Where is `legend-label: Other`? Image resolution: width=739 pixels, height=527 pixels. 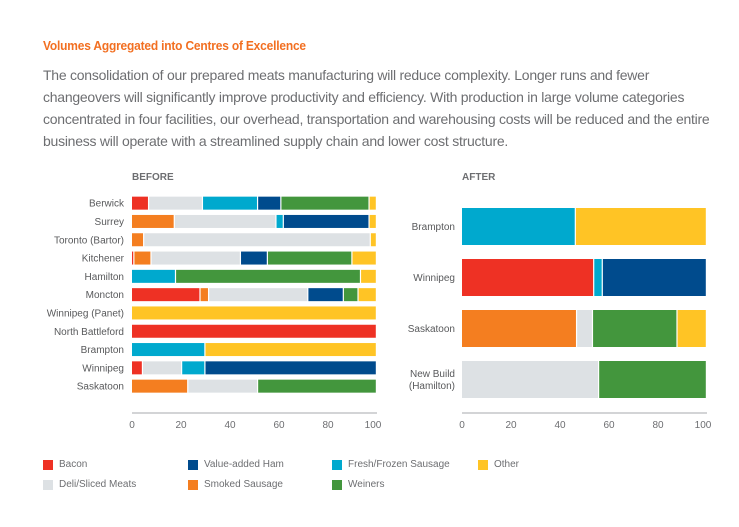
legend-label: Other is located at coordinates (507, 464).